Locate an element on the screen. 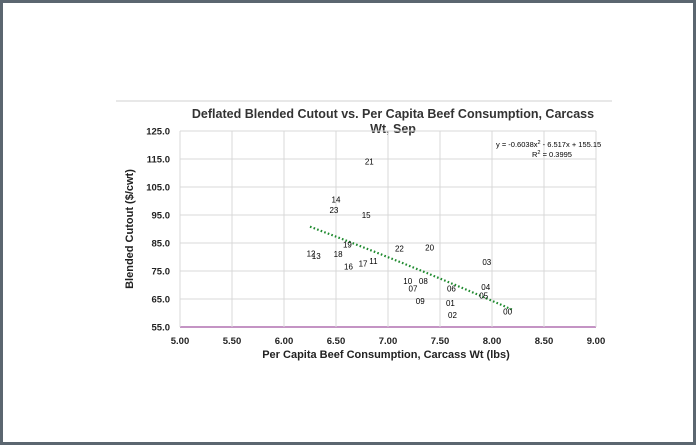 The width and height of the screenshot is (696, 445). y-tick-label: 115.0 is located at coordinates (158, 160).